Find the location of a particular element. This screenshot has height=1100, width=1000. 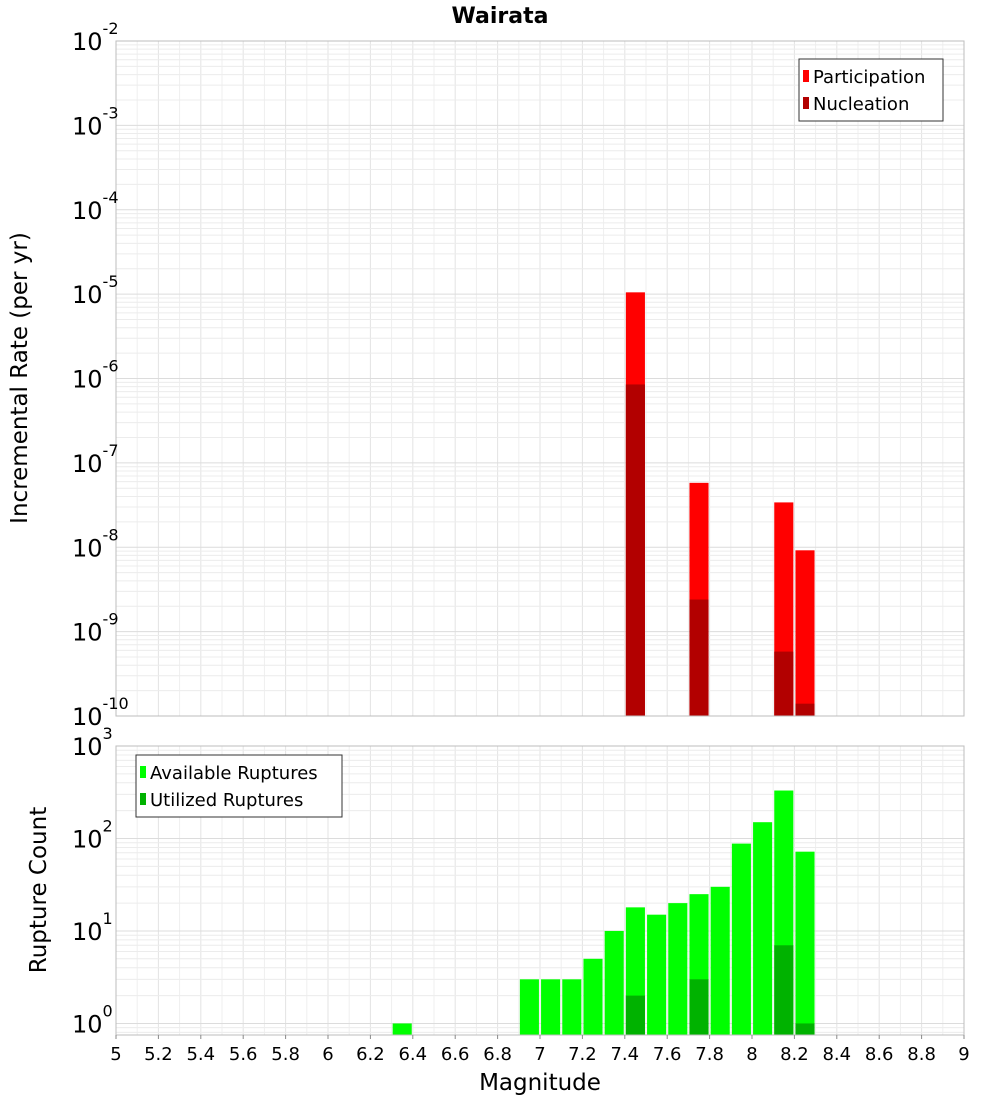

bottom-x-tick-label: 7 is located at coordinates (539, 1054).